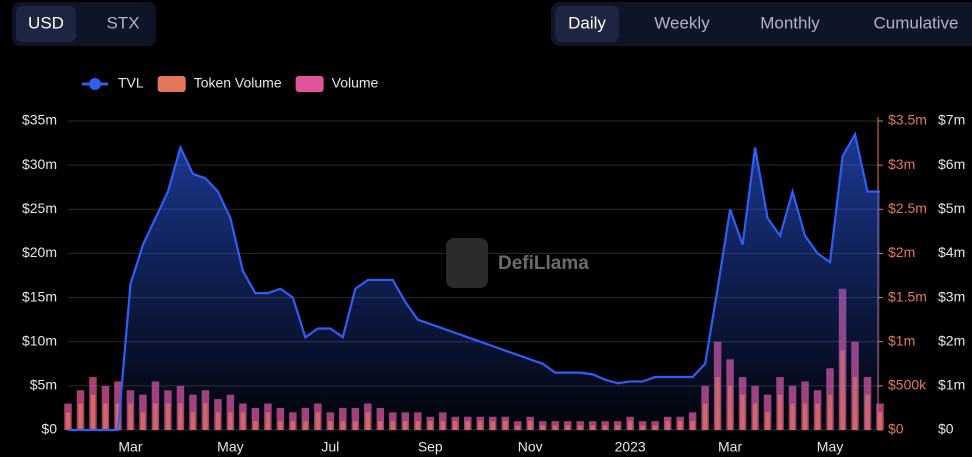 This screenshot has width=972, height=457. I want to click on currency-tab: USD, so click(46, 22).